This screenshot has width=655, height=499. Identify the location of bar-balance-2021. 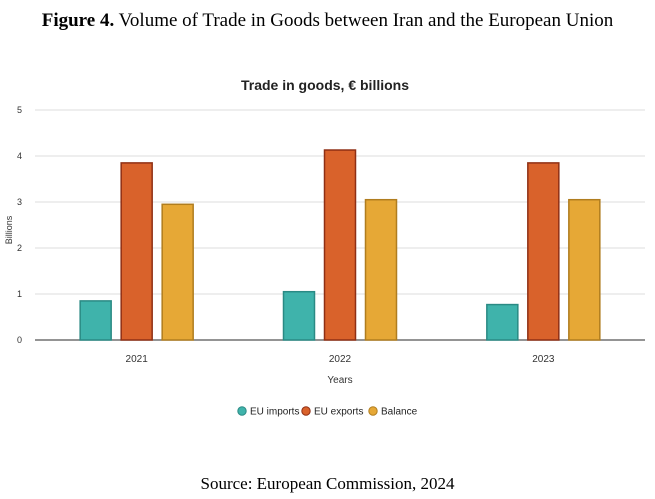
(177, 272).